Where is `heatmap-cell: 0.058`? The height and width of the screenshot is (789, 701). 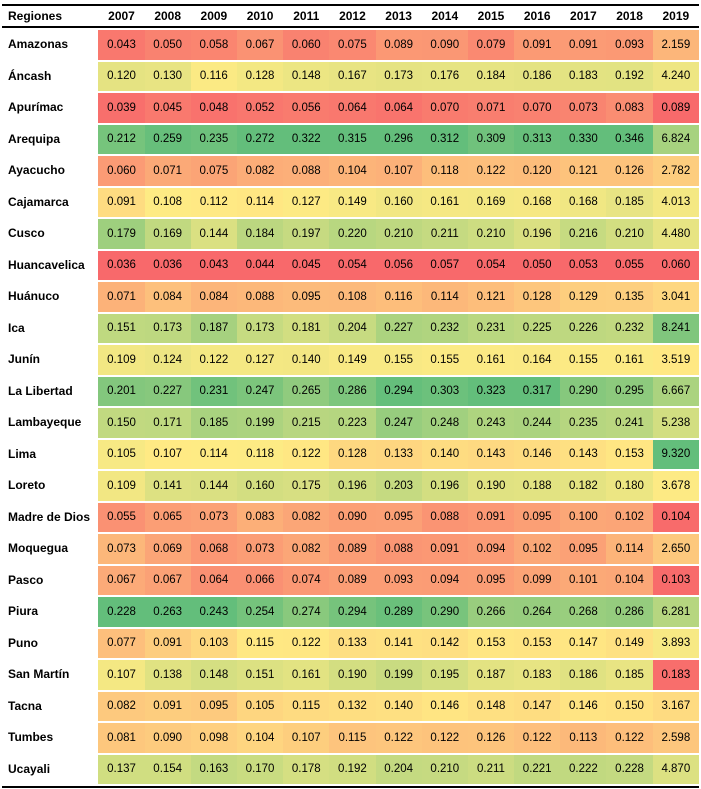
heatmap-cell: 0.058 is located at coordinates (213, 45).